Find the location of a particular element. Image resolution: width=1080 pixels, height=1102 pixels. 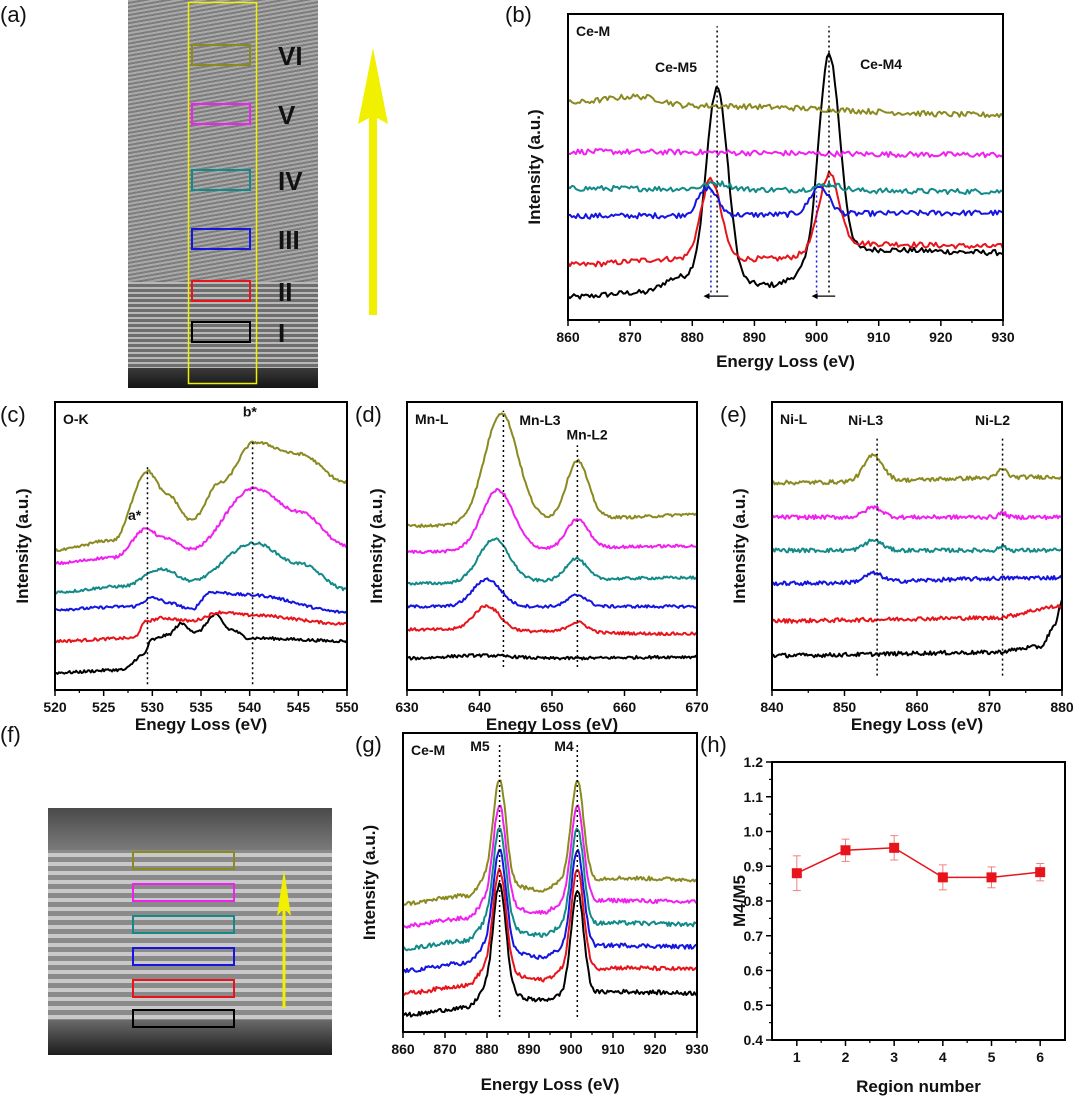

x-tick-label: 900 is located at coordinates (817, 337).